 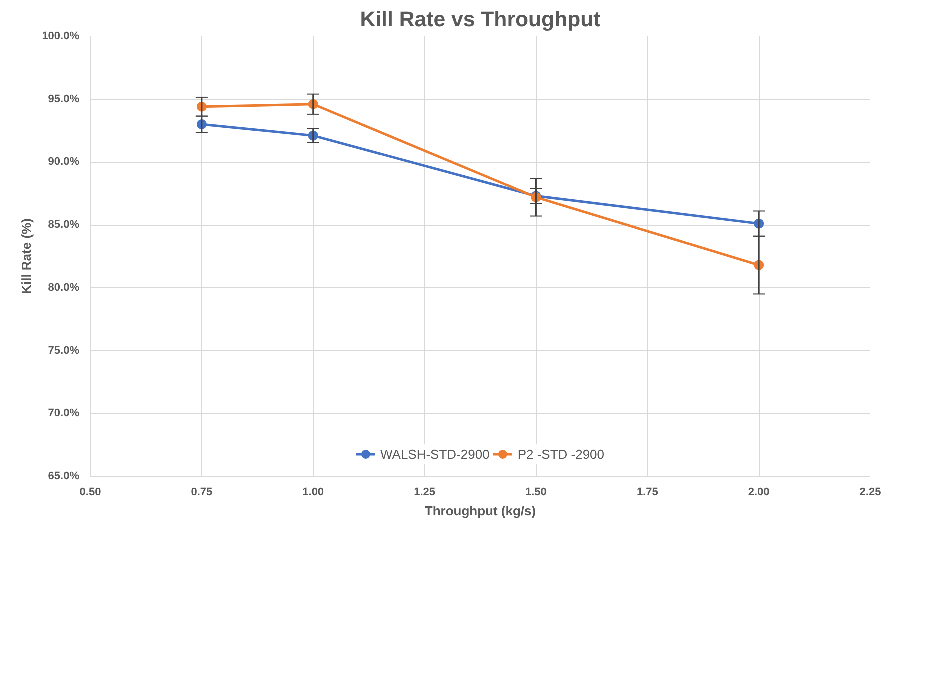 I want to click on y-tick-label: 75.0%, so click(x=64, y=350).